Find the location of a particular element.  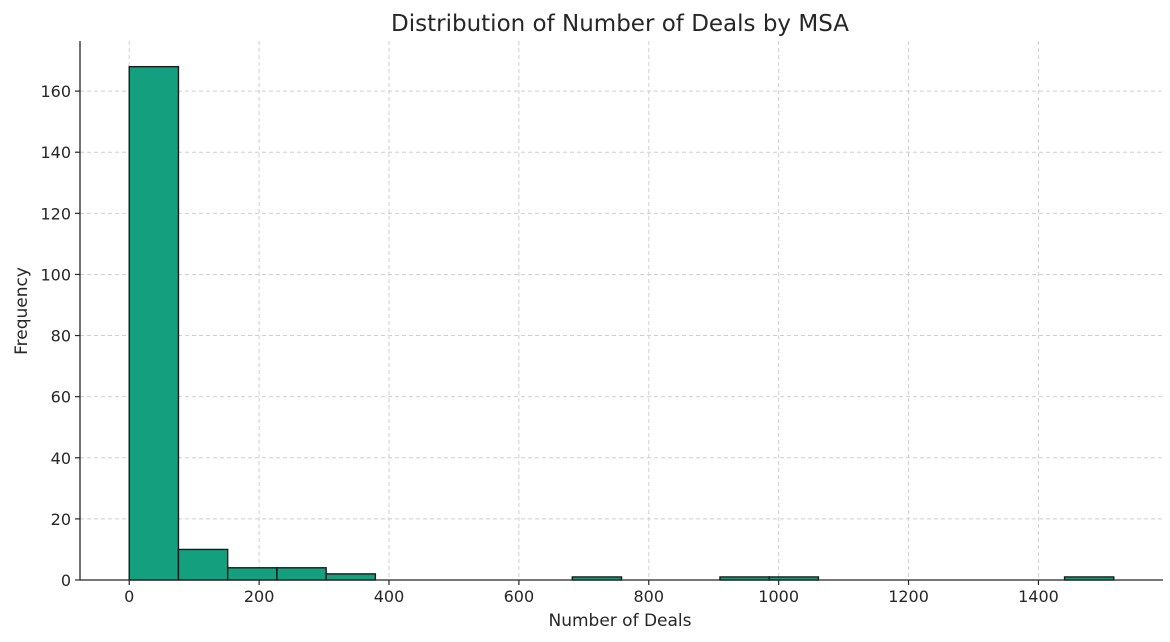

y-tick-label: 20 is located at coordinates (61, 519).